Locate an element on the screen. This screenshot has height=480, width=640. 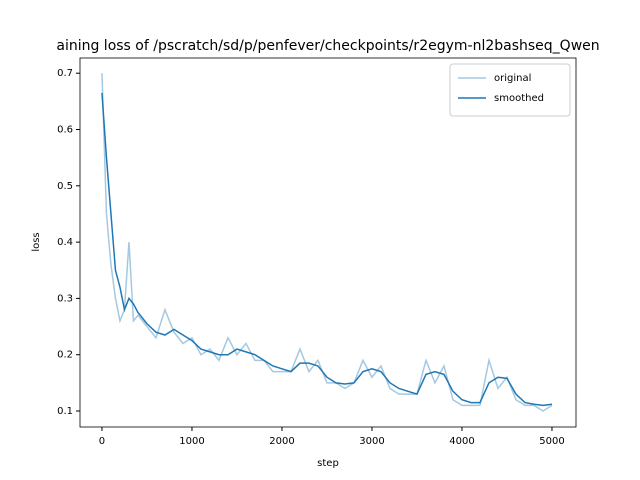
x-tick-label: 5000 is located at coordinates (551, 441).